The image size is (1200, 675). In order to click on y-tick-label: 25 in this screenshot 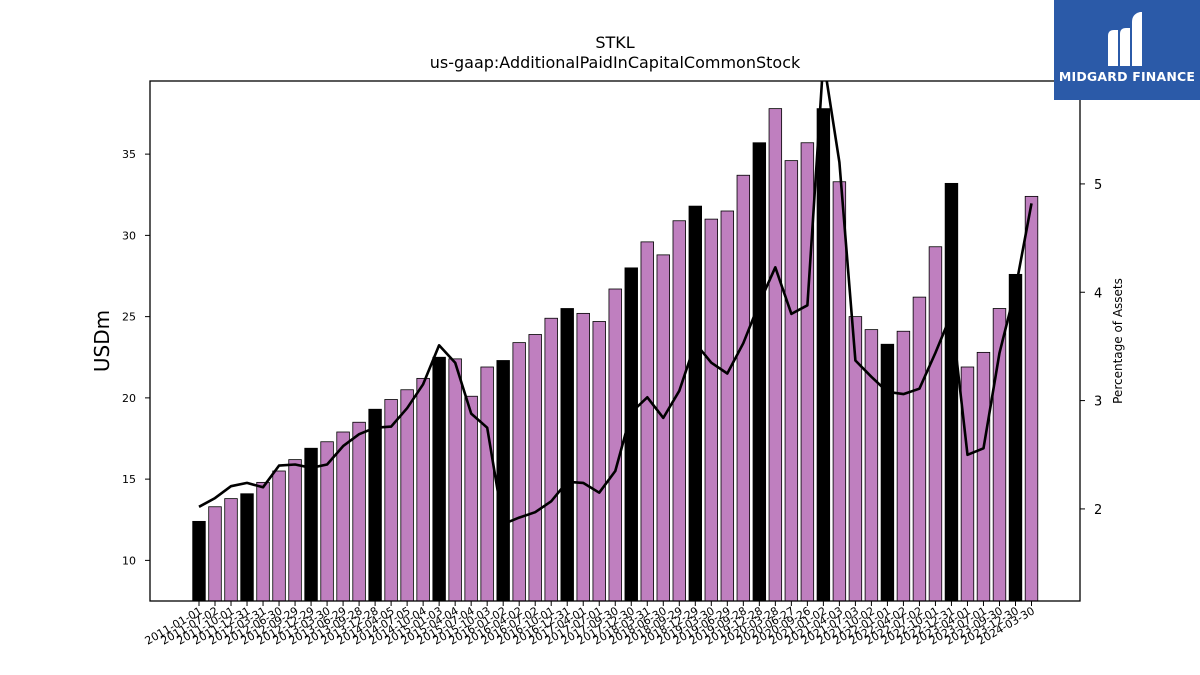, I will do `click(129, 317)`.